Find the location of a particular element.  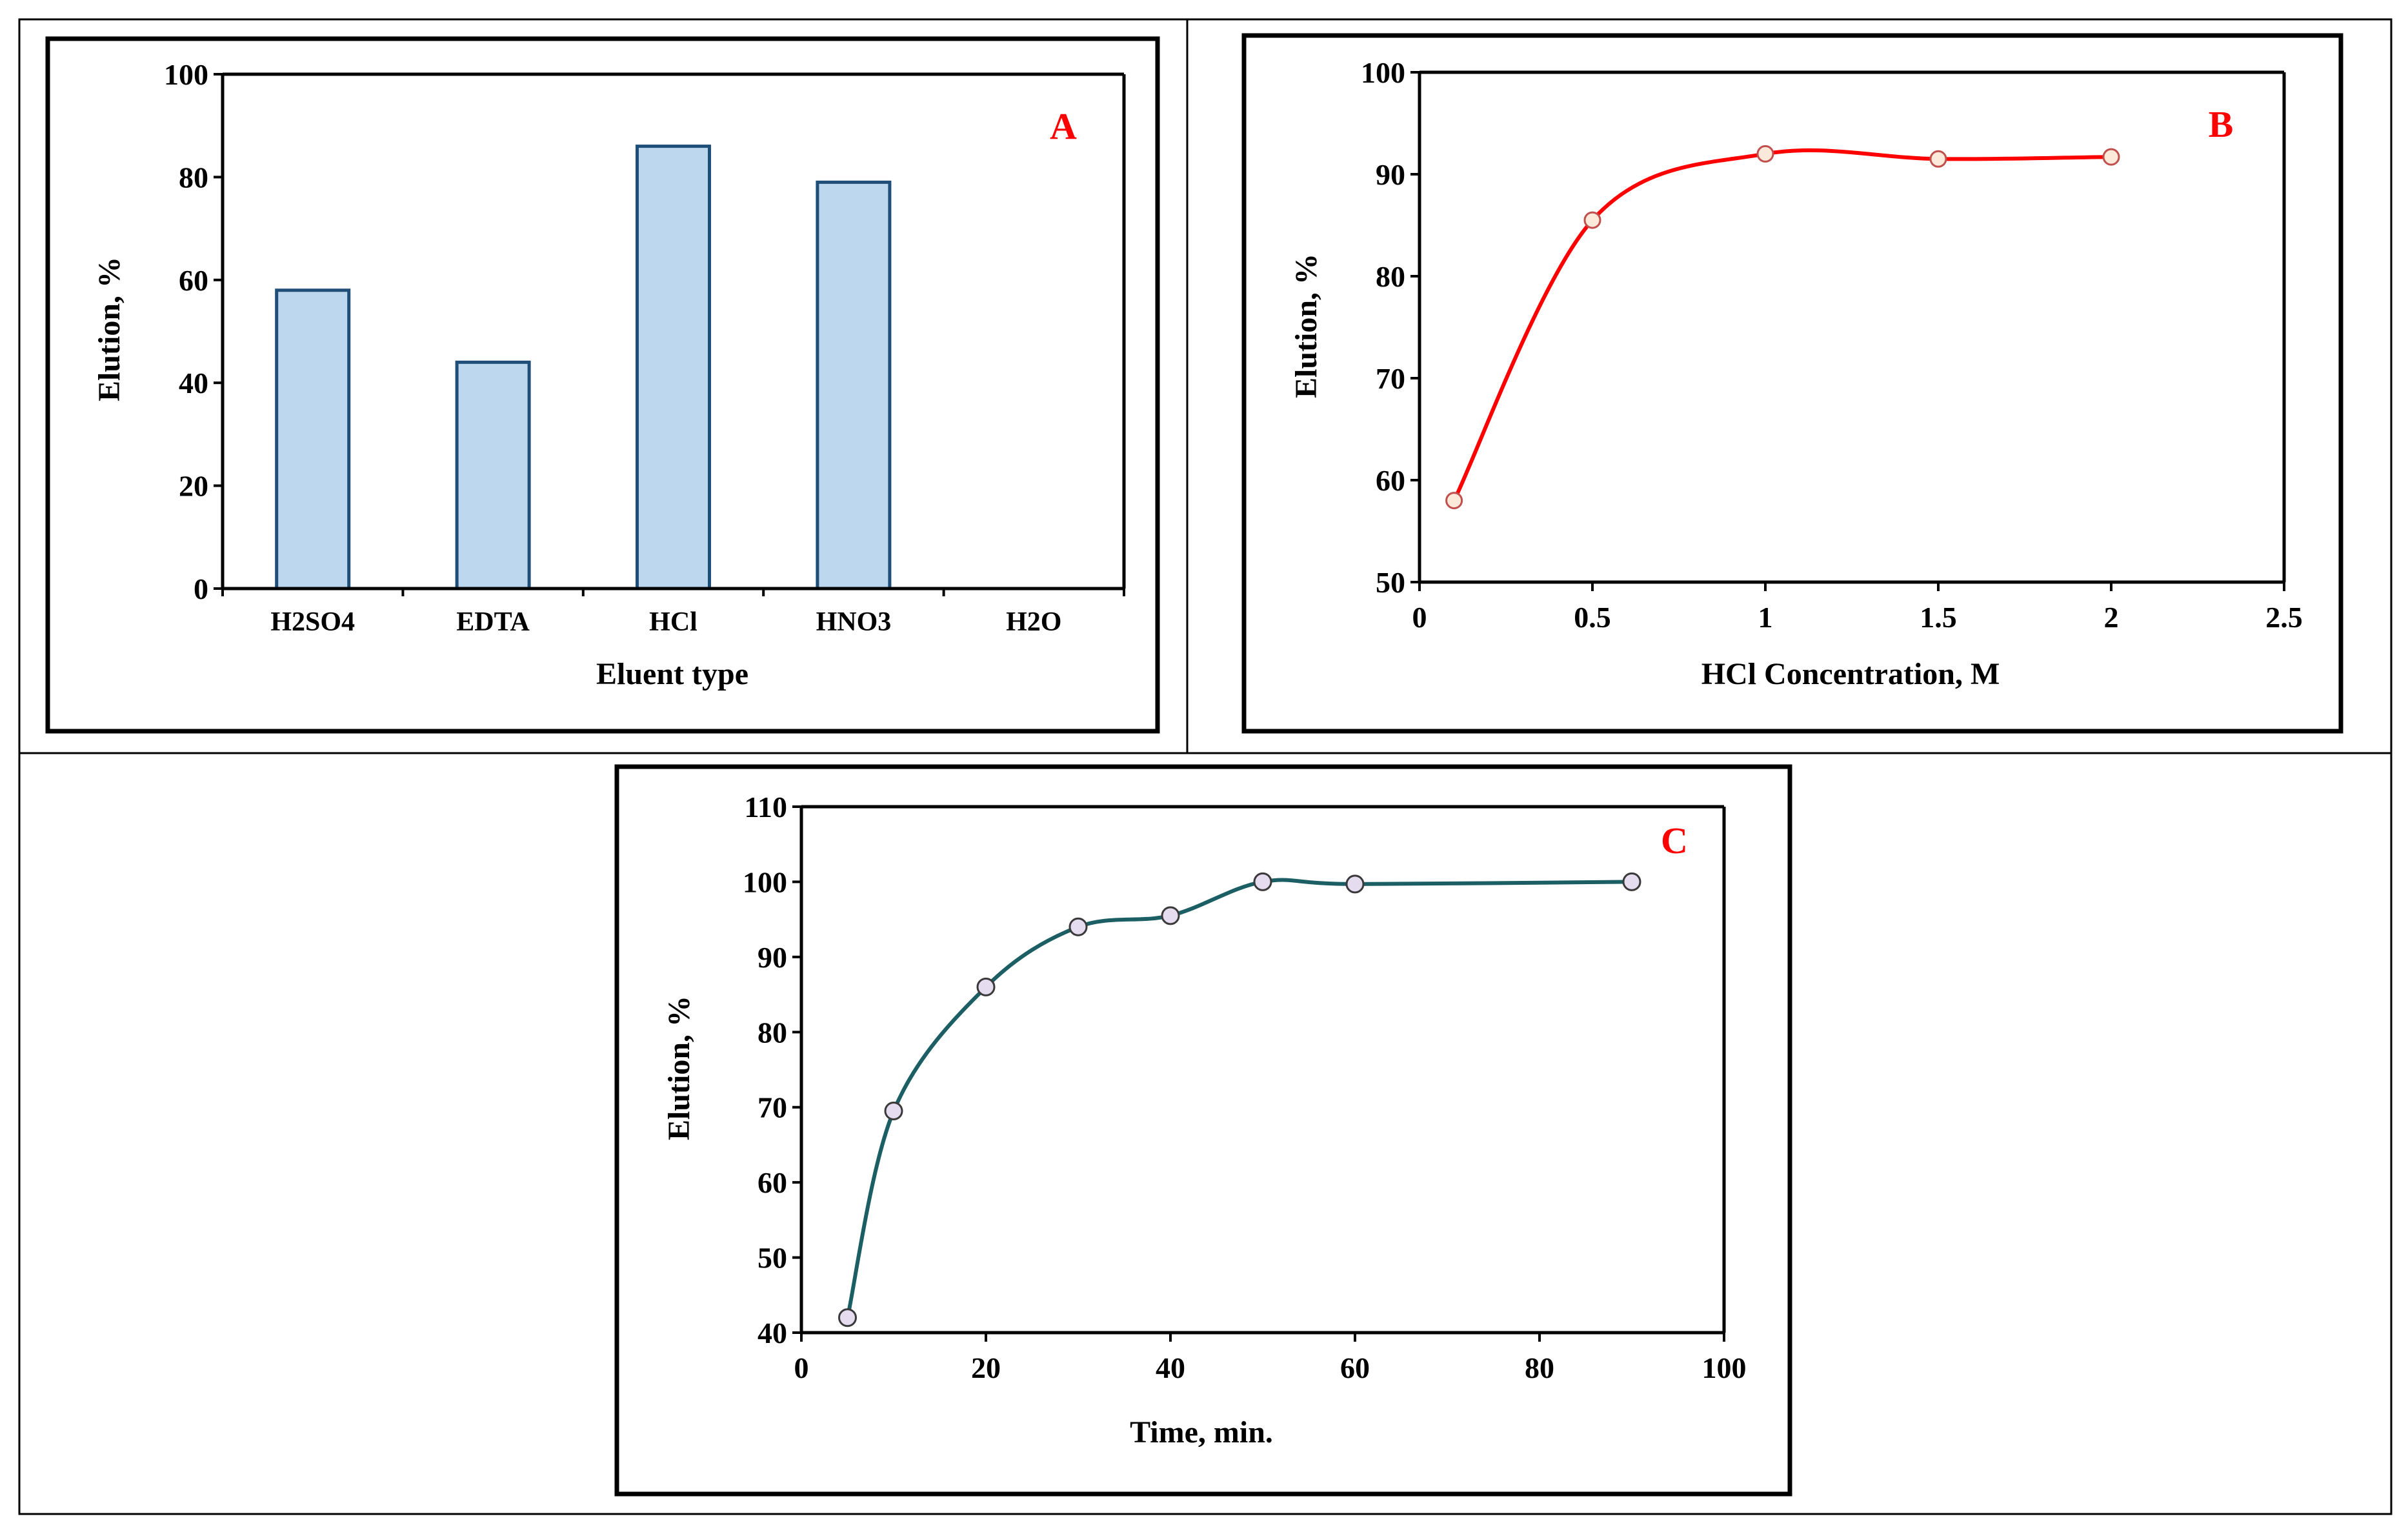

x-axis-title: Time, min. is located at coordinates (1201, 1432).